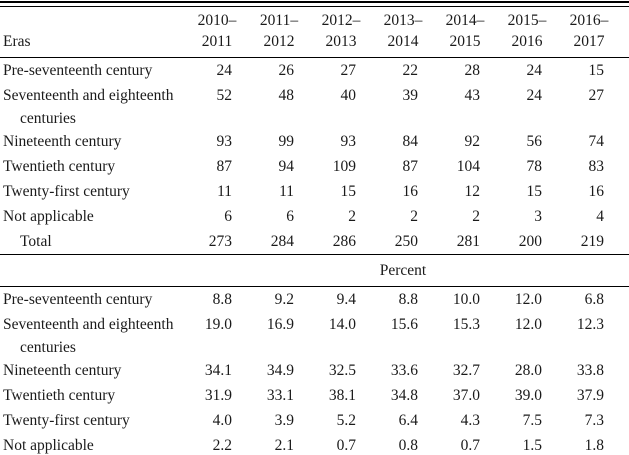  Describe the element at coordinates (403, 20) in the screenshot. I see `year-top: 2013–` at that location.